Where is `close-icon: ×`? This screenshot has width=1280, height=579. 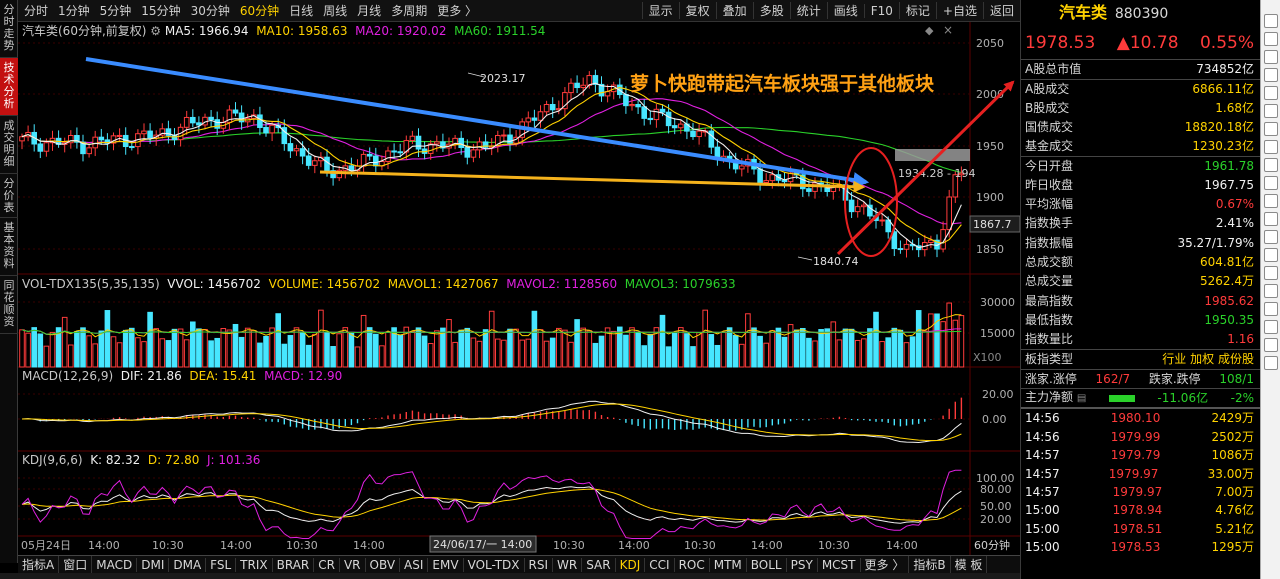
close-icon: × is located at coordinates (948, 30).